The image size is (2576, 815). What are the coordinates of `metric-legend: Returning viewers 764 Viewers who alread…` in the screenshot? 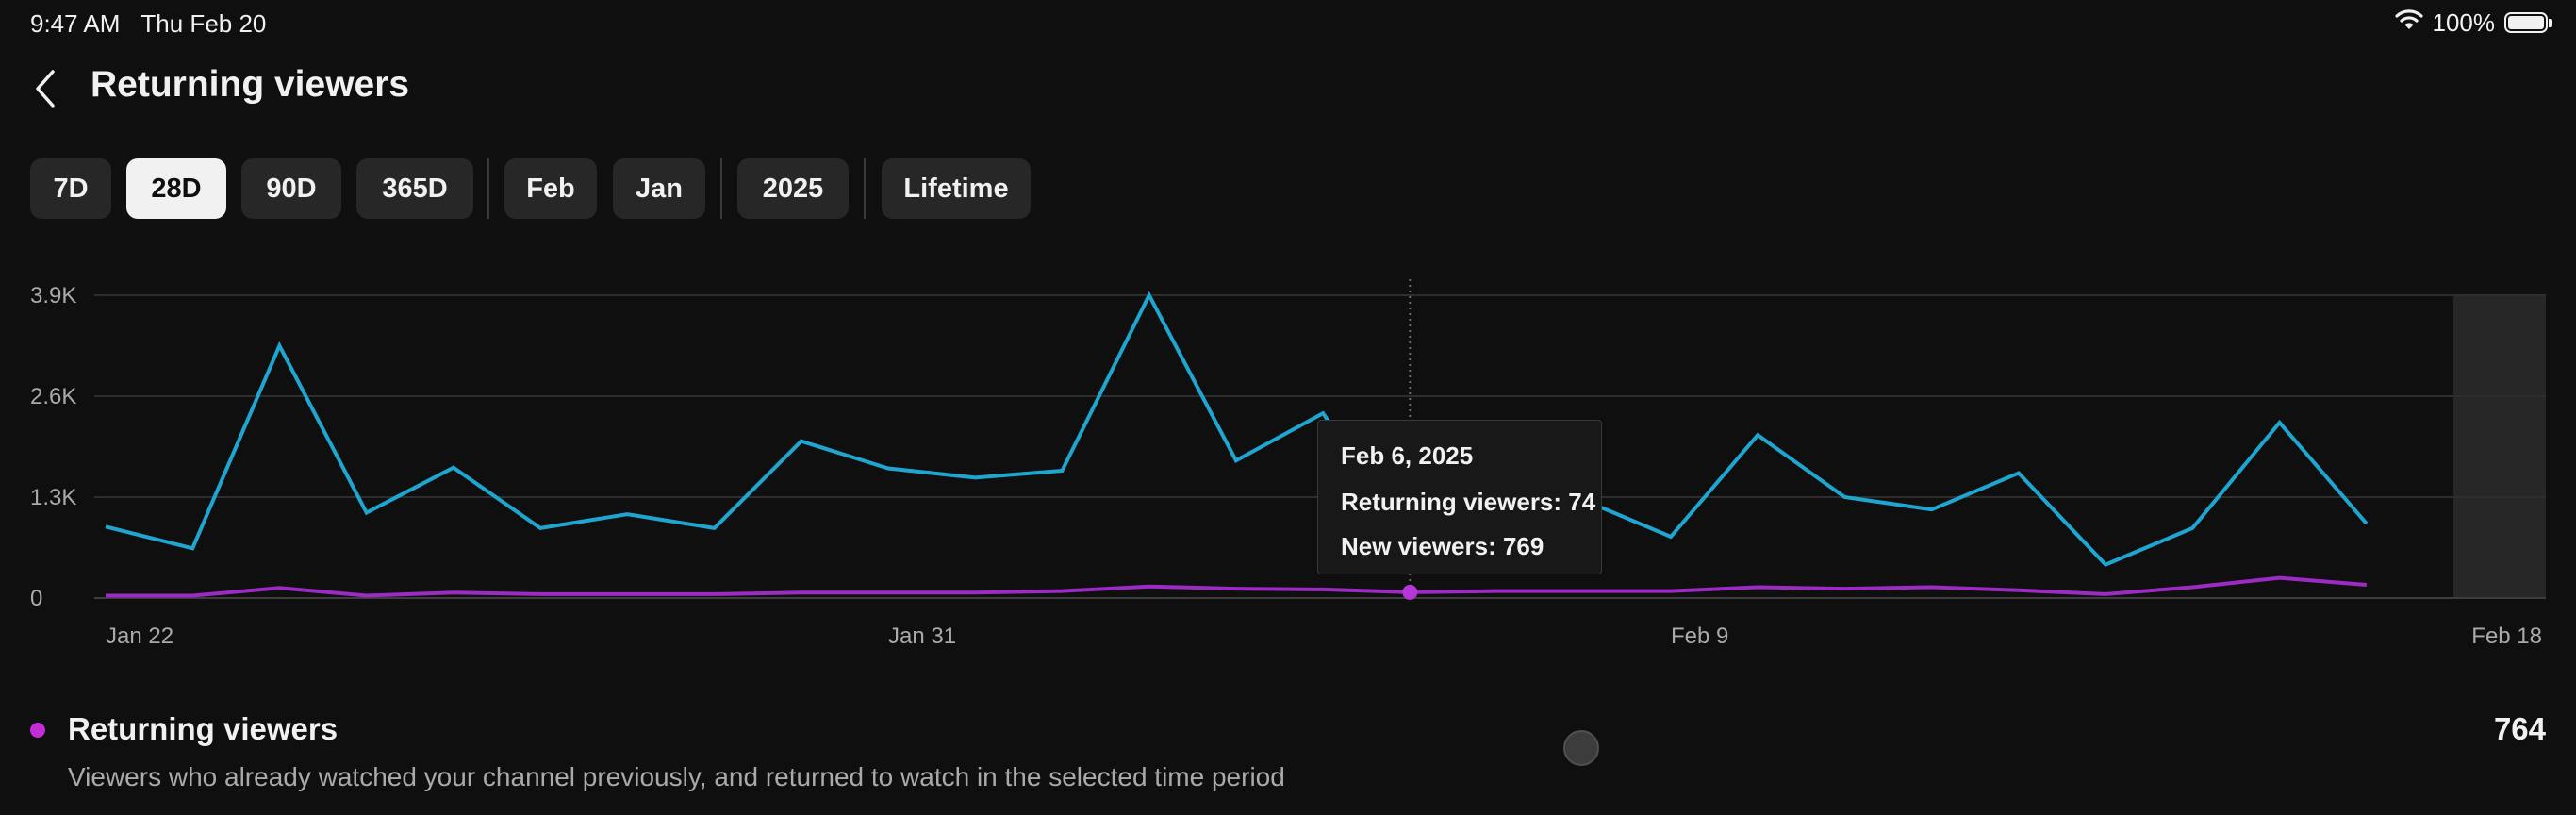 It's located at (1288, 757).